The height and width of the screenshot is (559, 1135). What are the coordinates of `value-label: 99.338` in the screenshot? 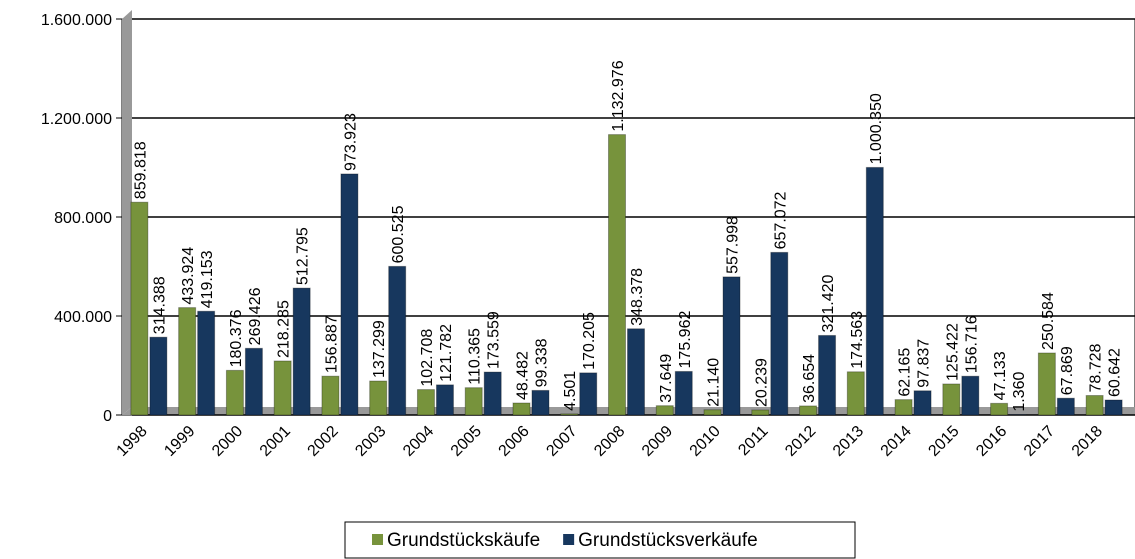 It's located at (541, 362).